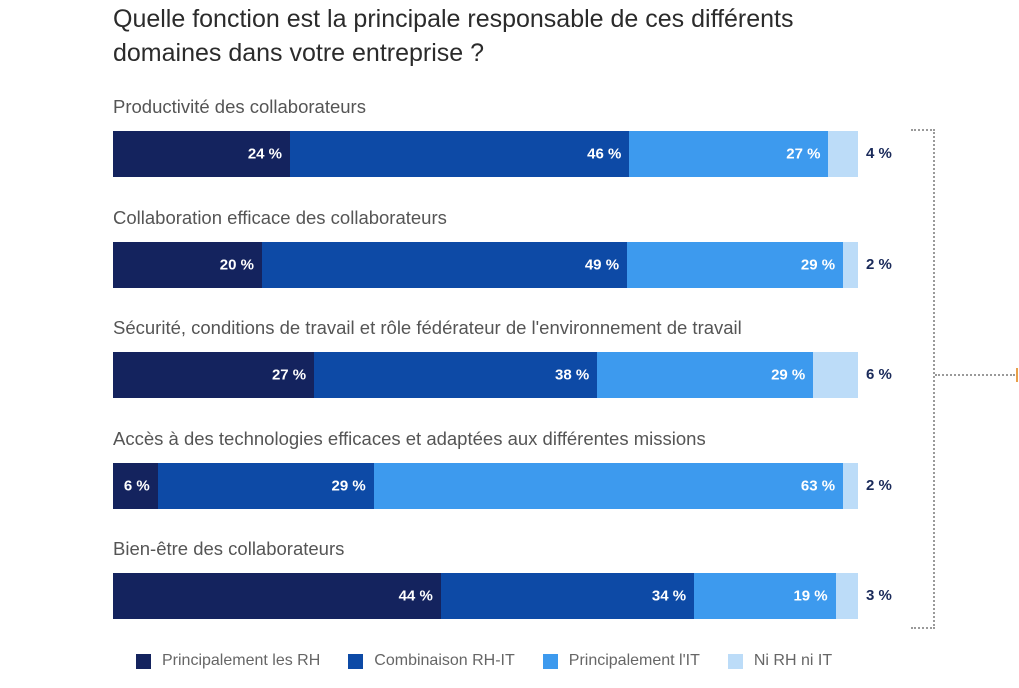 This screenshot has height=688, width=1019. What do you see at coordinates (265, 154) in the screenshot?
I see `data-label: 24 %` at bounding box center [265, 154].